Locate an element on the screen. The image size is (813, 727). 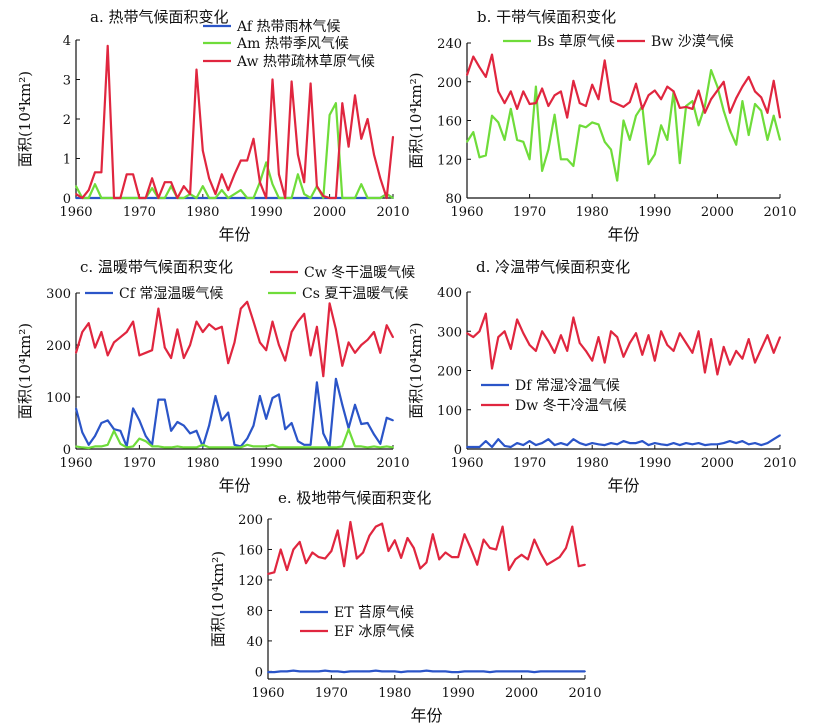
x-tick-label: 1980 is located at coordinates (202, 212).